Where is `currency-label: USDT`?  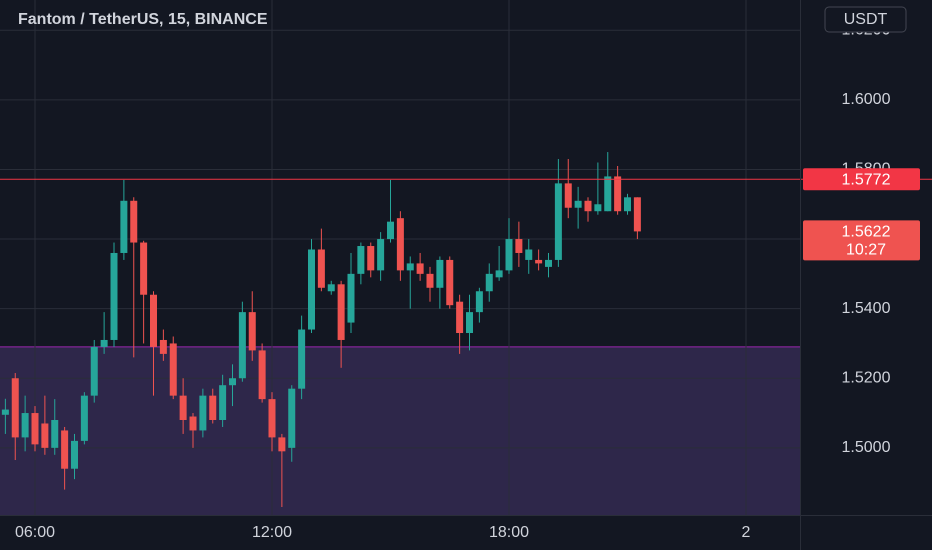 currency-label: USDT is located at coordinates (866, 19).